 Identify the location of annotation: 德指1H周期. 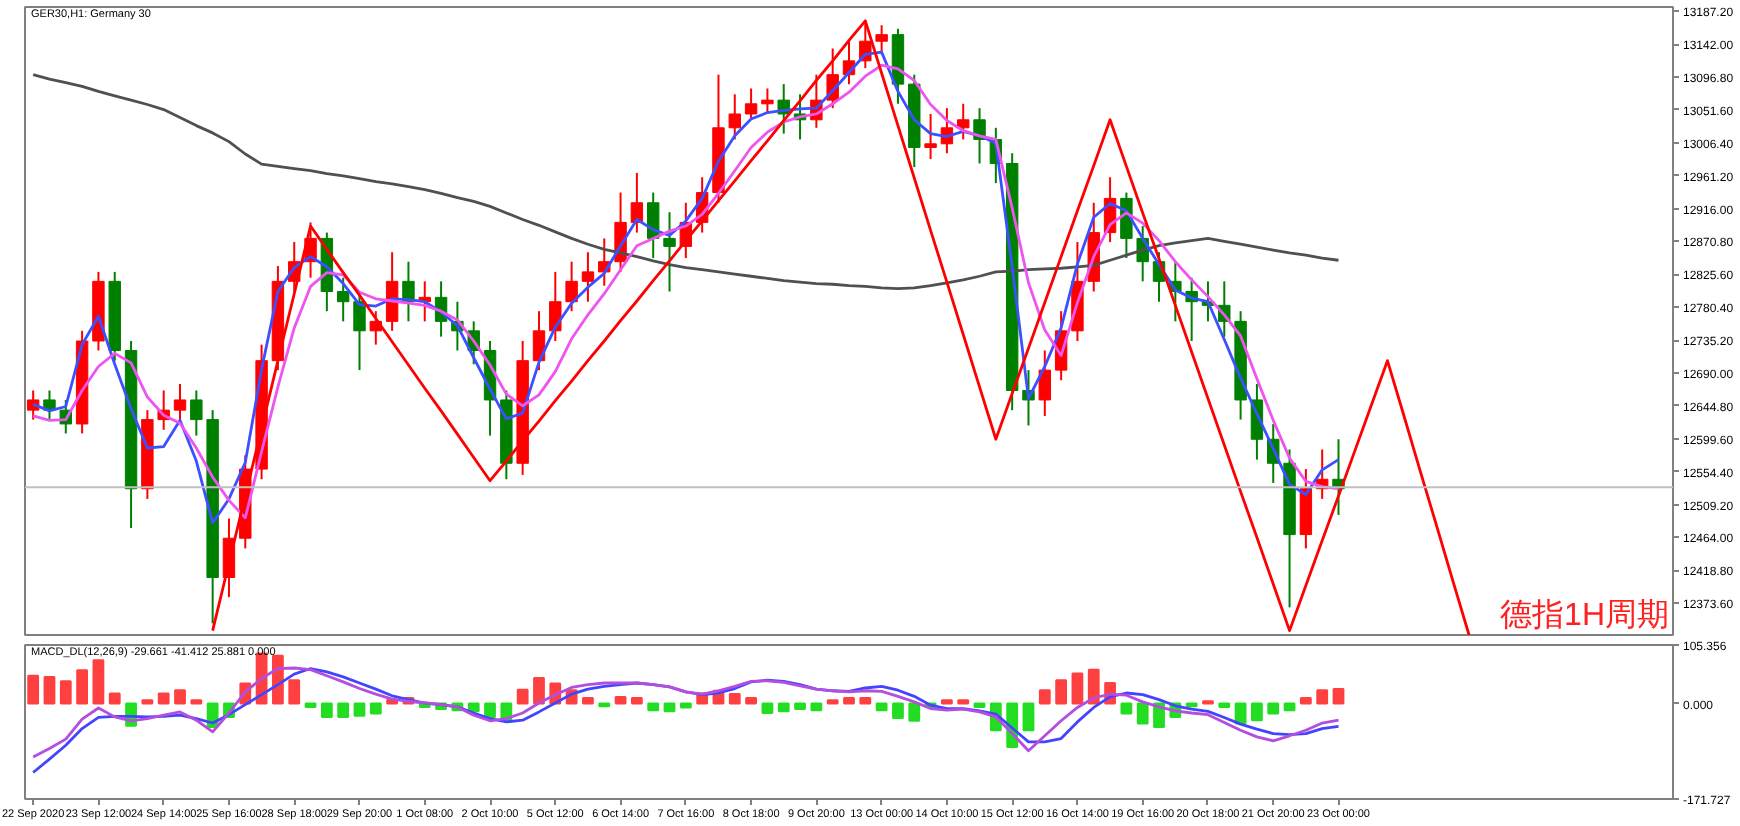
(1584, 615).